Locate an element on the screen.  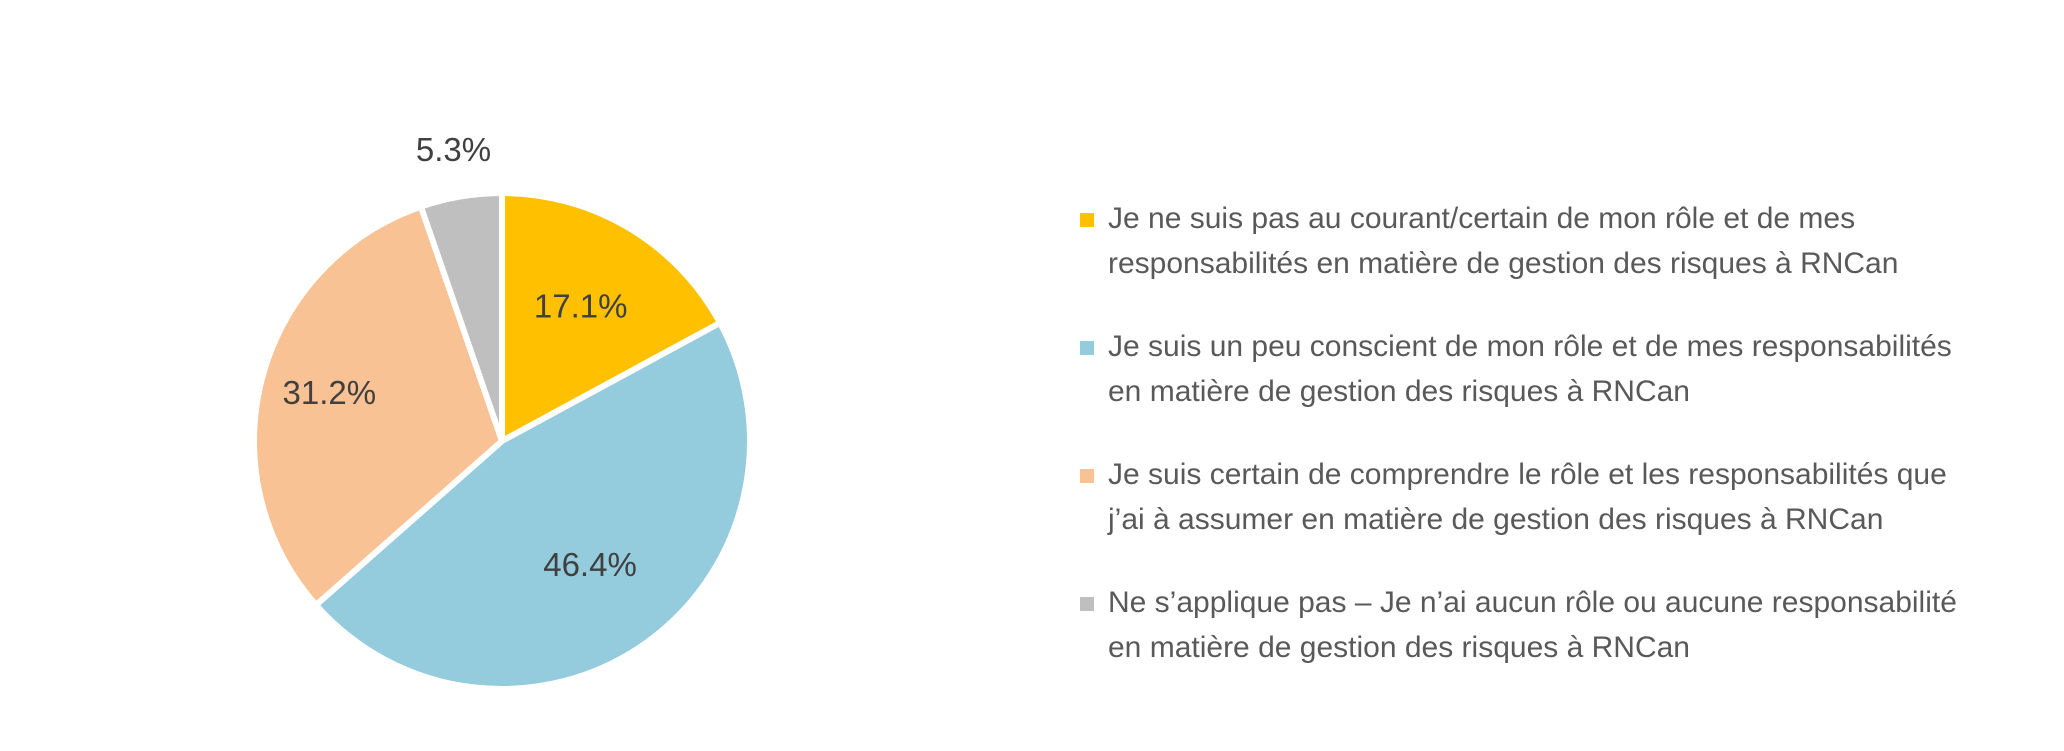
slice-somewhat-aware is located at coordinates (532, 505).